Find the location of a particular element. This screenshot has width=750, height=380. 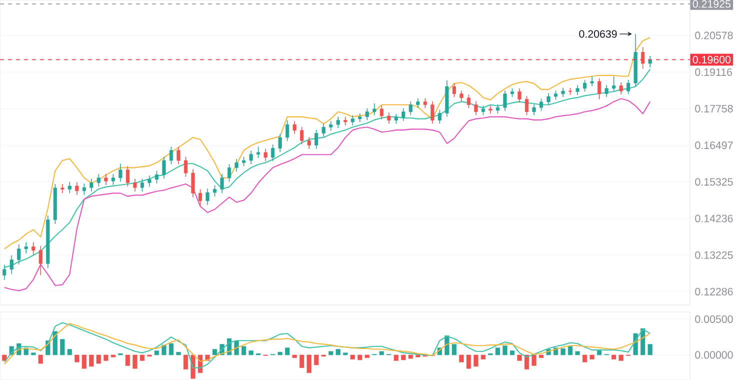

y-tick-label: 0.00500 is located at coordinates (714, 319).